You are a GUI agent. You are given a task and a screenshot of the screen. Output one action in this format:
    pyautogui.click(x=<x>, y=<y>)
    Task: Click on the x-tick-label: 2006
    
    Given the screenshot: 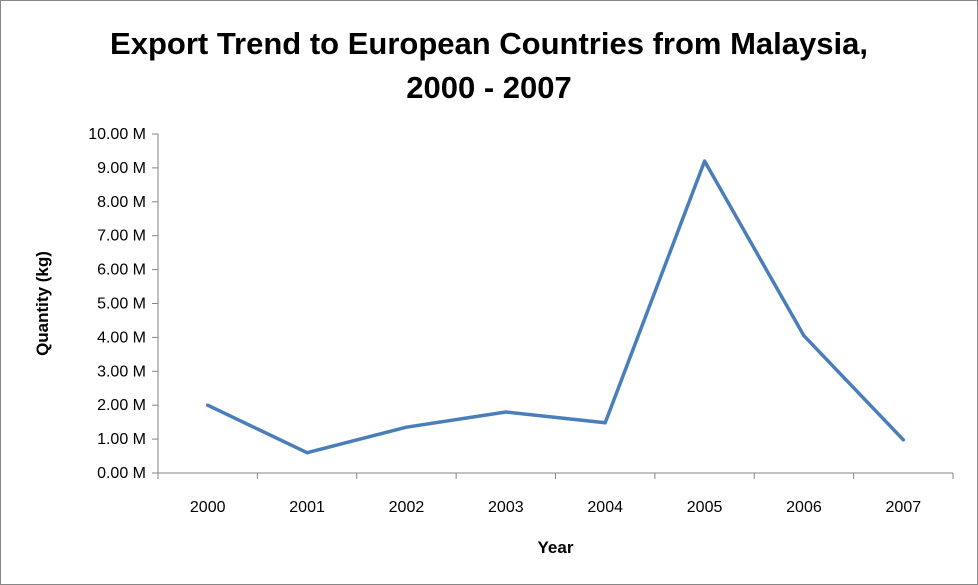 What is the action you would take?
    pyautogui.click(x=804, y=507)
    